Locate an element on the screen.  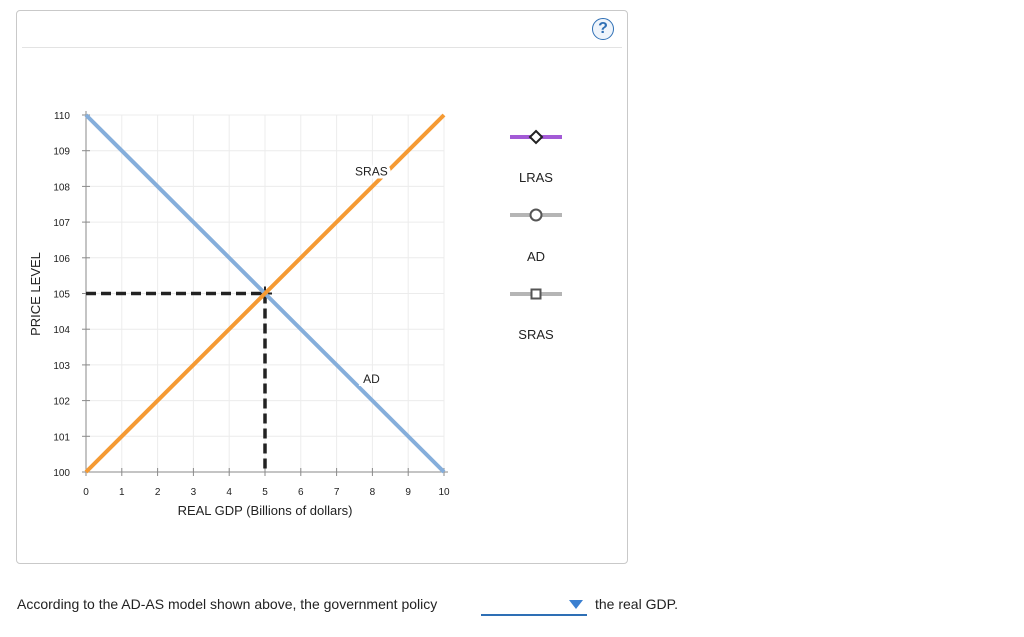
panel-divider is located at coordinates (322, 47).